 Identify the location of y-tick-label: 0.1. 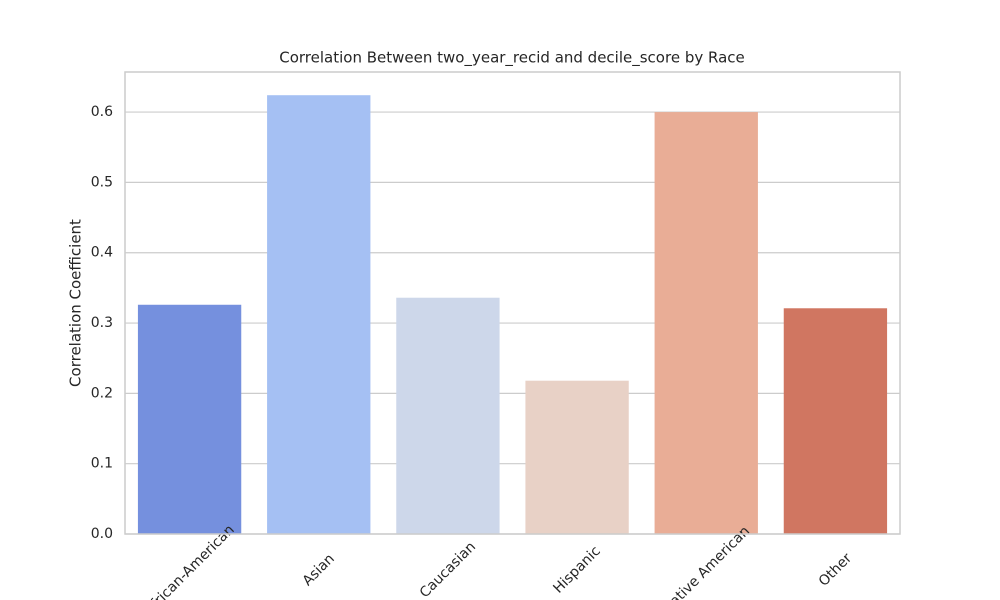
(102, 464).